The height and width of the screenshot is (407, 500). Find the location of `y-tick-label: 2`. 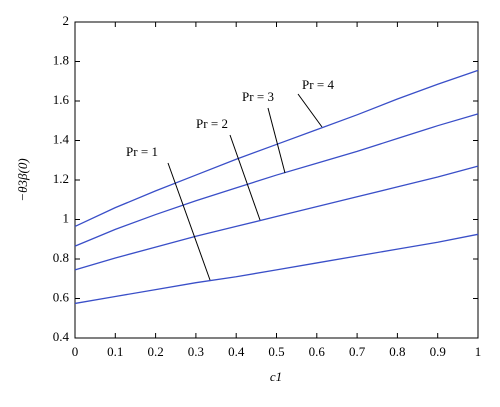

y-tick-label: 2 is located at coordinates (66, 20).